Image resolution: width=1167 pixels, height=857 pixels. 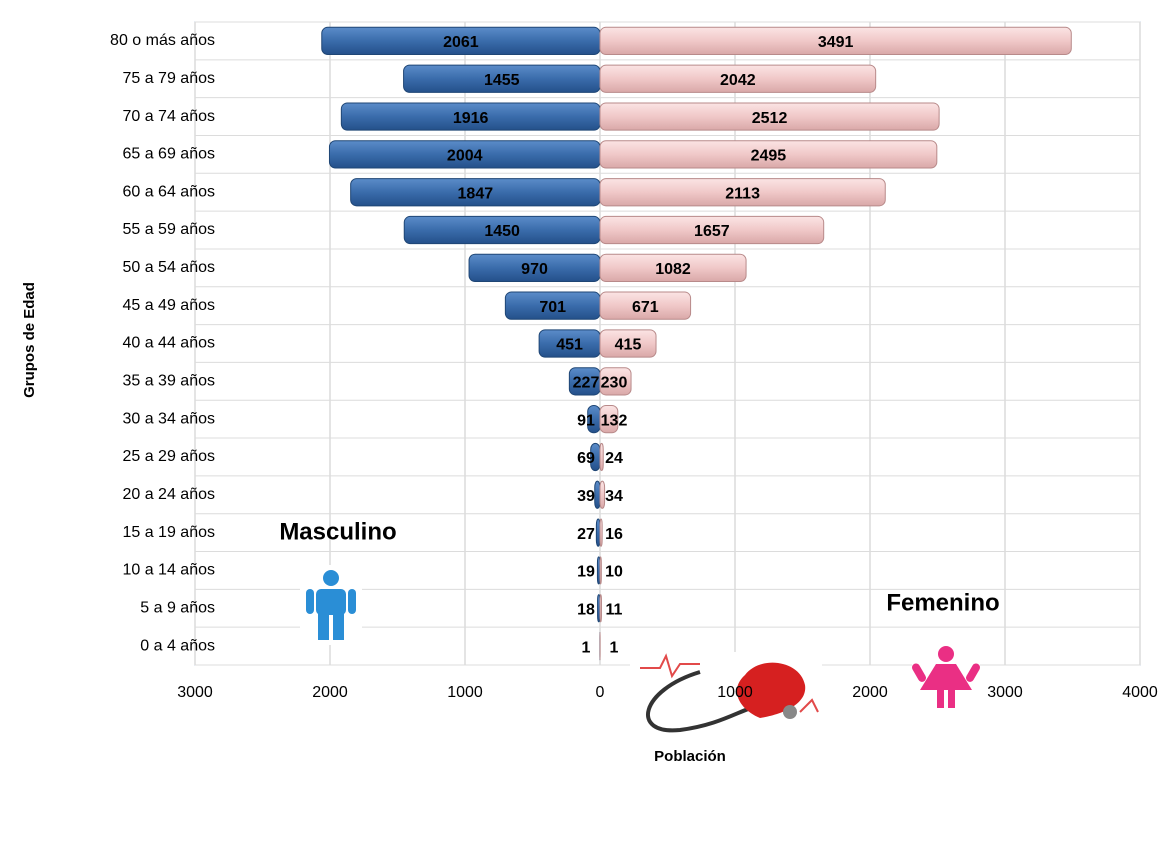 What do you see at coordinates (29, 340) in the screenshot?
I see `y-axis-title: Grupos de Edad` at bounding box center [29, 340].